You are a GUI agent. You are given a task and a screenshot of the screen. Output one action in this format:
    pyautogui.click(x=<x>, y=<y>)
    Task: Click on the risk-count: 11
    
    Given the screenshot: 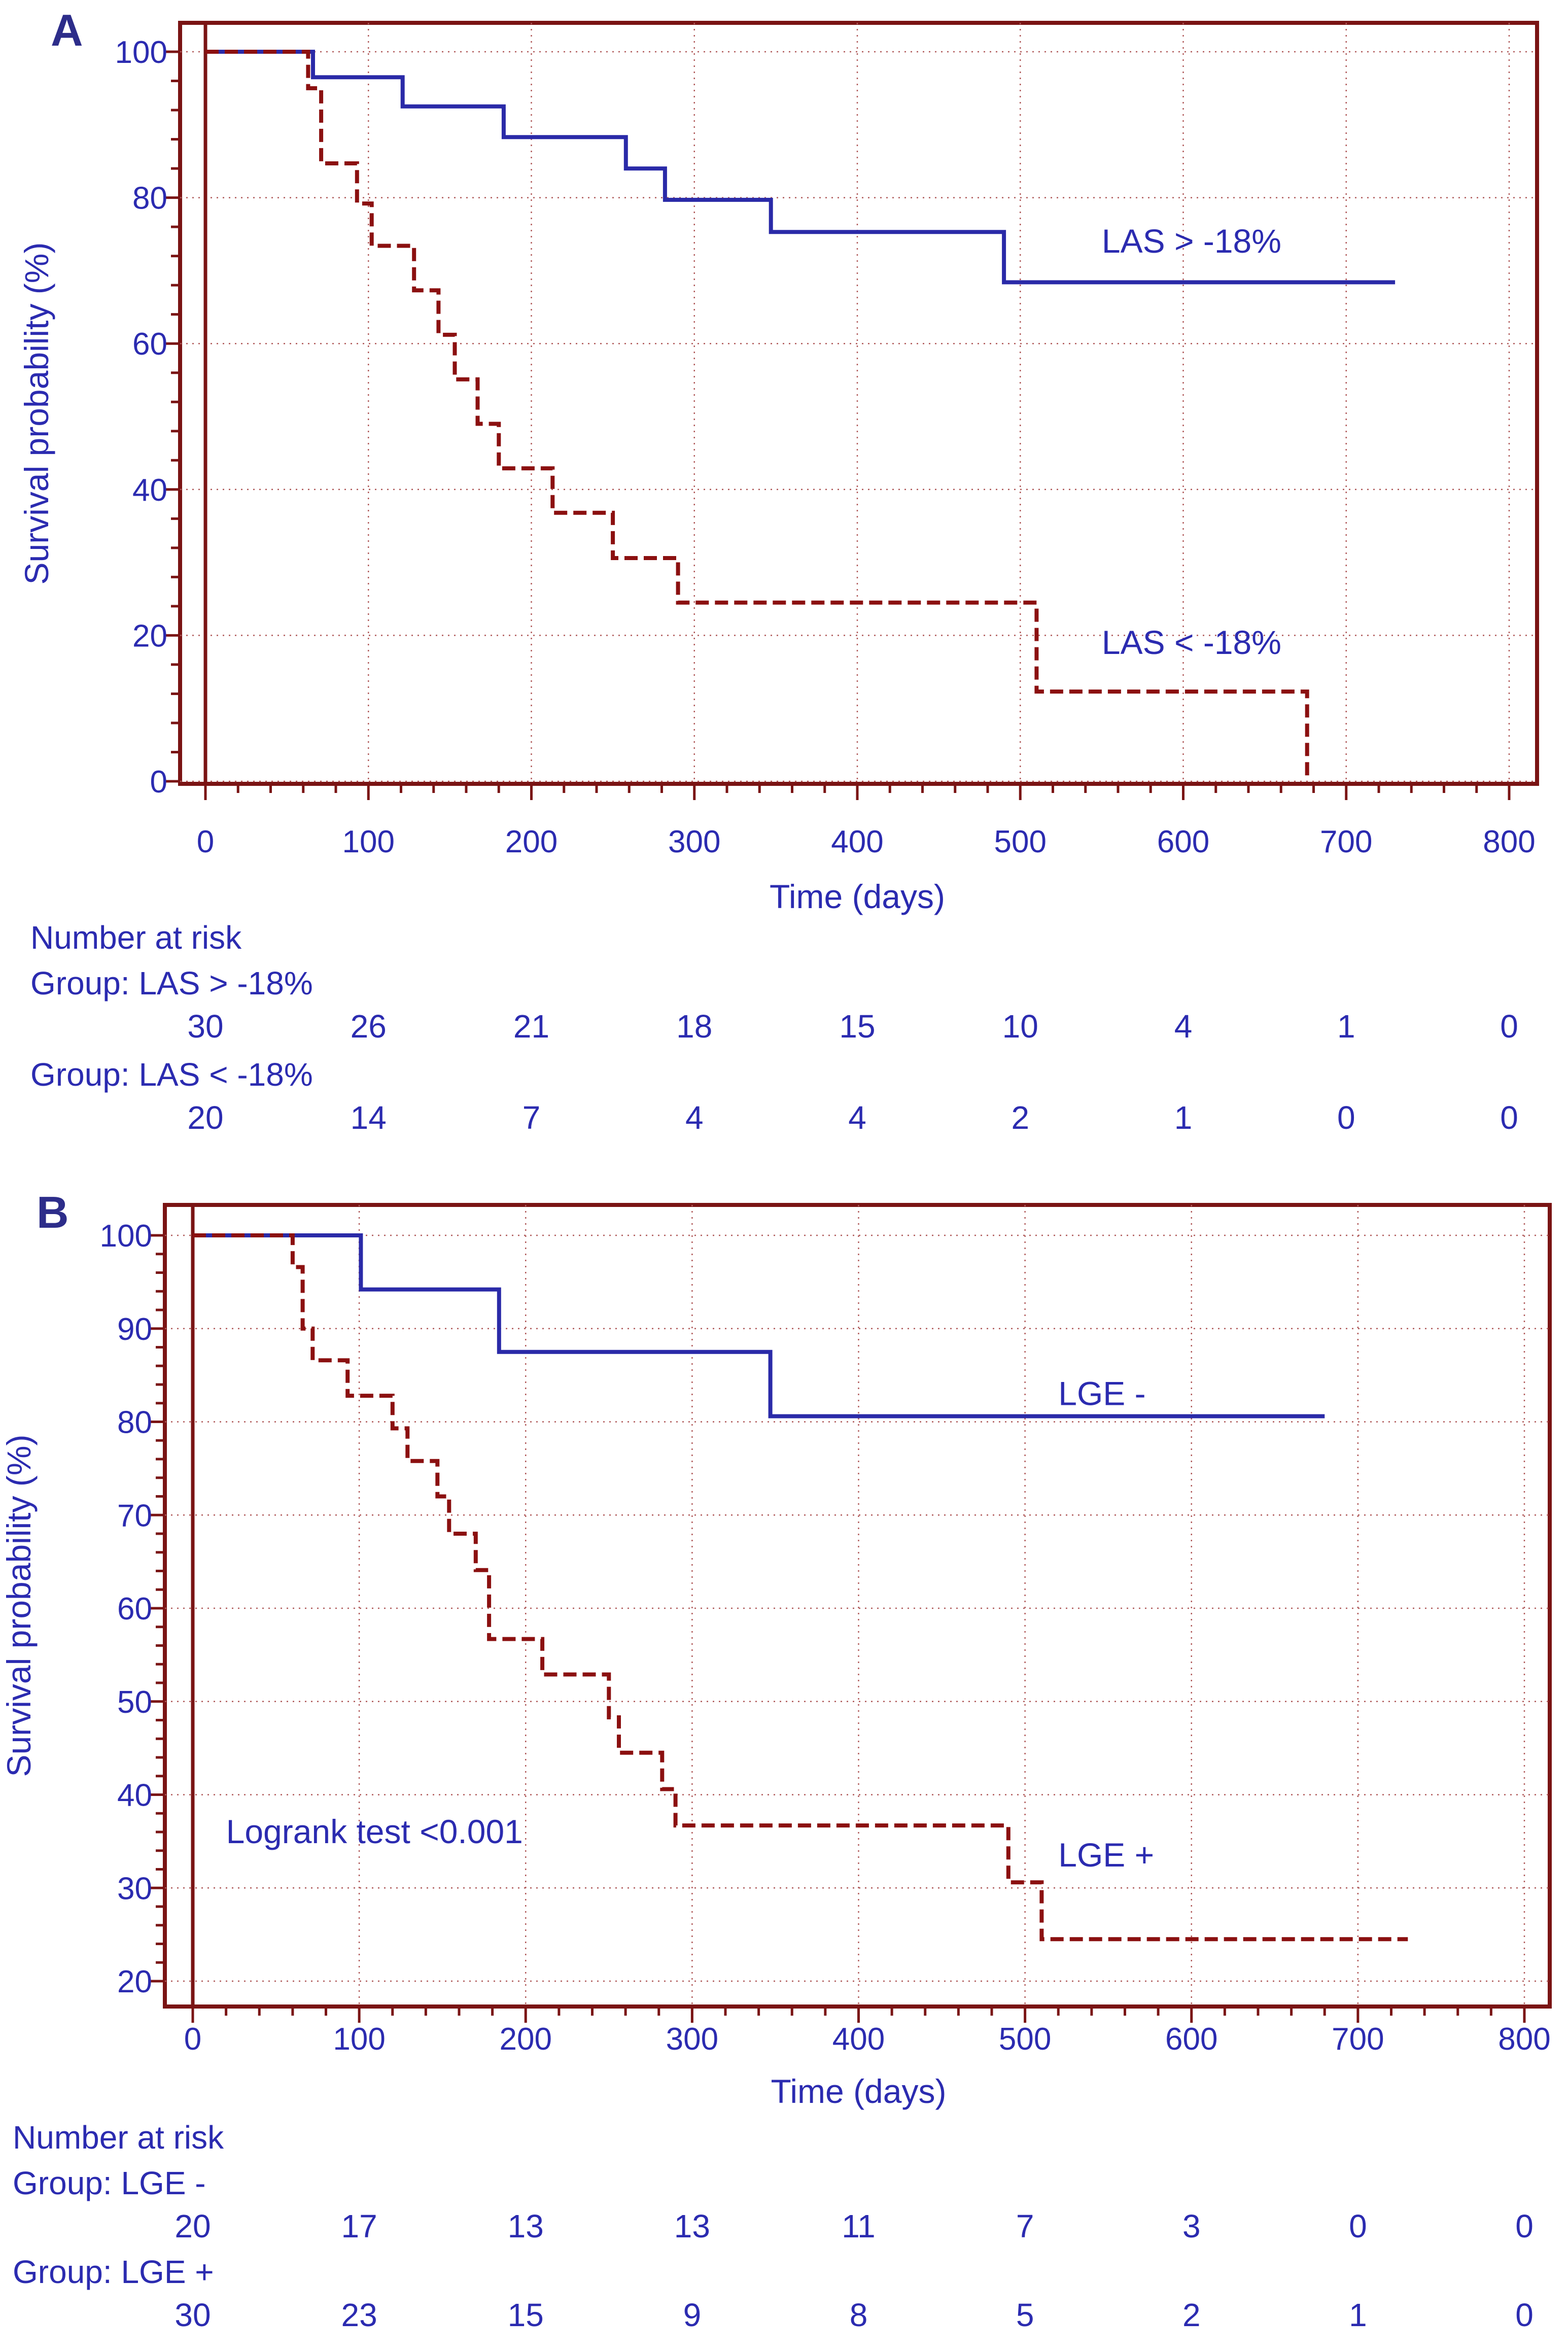 What is the action you would take?
    pyautogui.click(x=858, y=2226)
    